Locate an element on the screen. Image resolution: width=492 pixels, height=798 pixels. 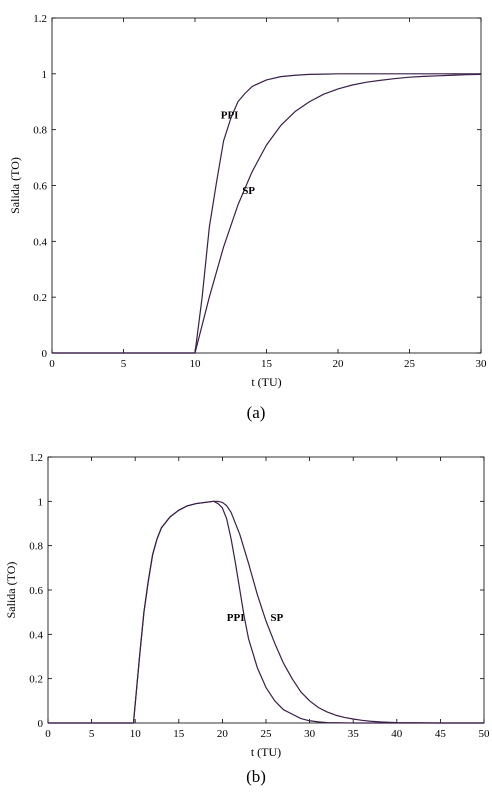
x-tick-label: 35 is located at coordinates (354, 734).